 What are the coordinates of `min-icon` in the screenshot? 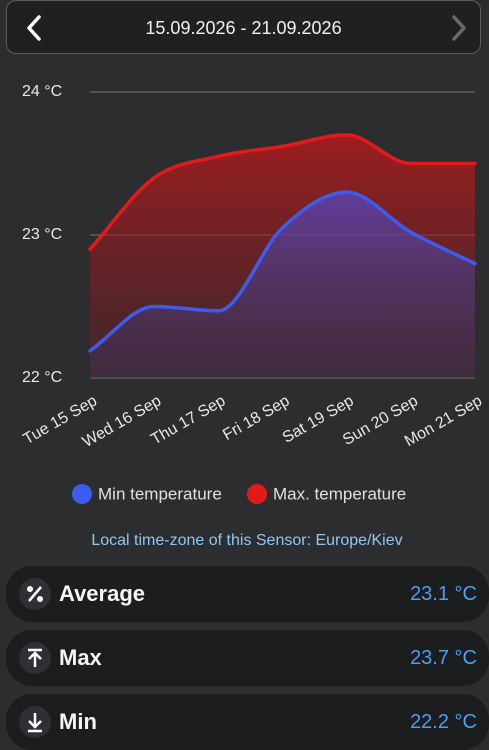 It's located at (35, 722).